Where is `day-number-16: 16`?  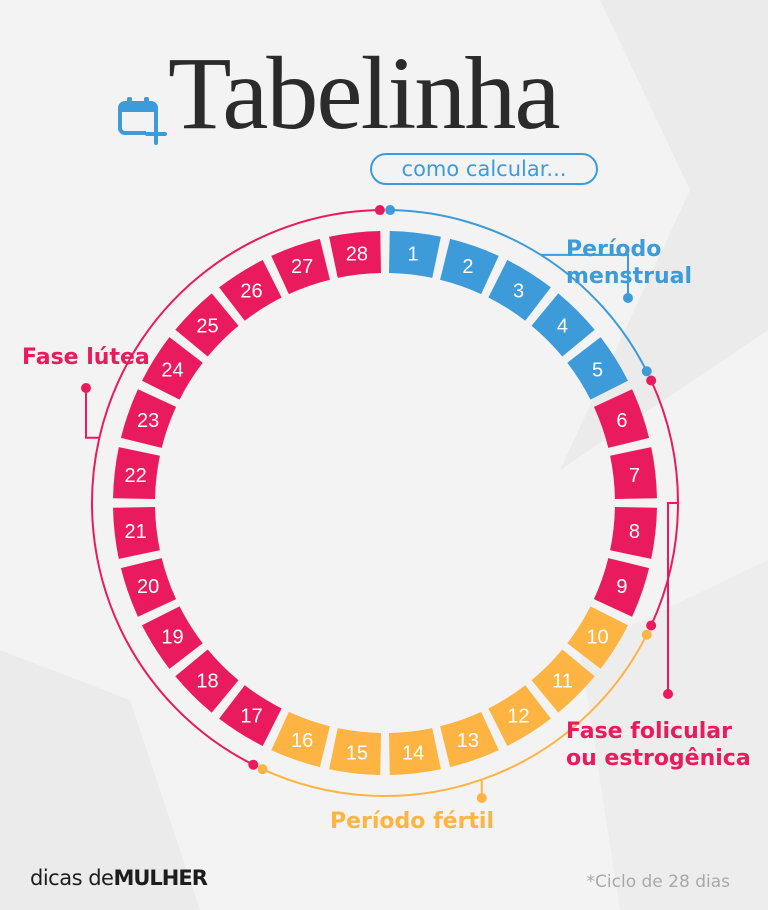 day-number-16: 16 is located at coordinates (302, 741).